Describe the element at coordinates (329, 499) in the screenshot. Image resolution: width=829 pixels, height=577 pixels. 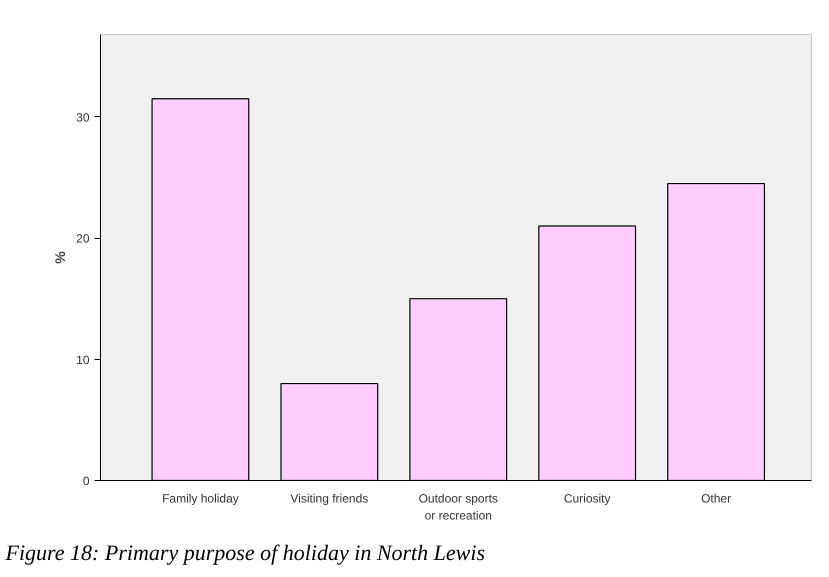
I see `x-tick-label: Visiting friends` at that location.